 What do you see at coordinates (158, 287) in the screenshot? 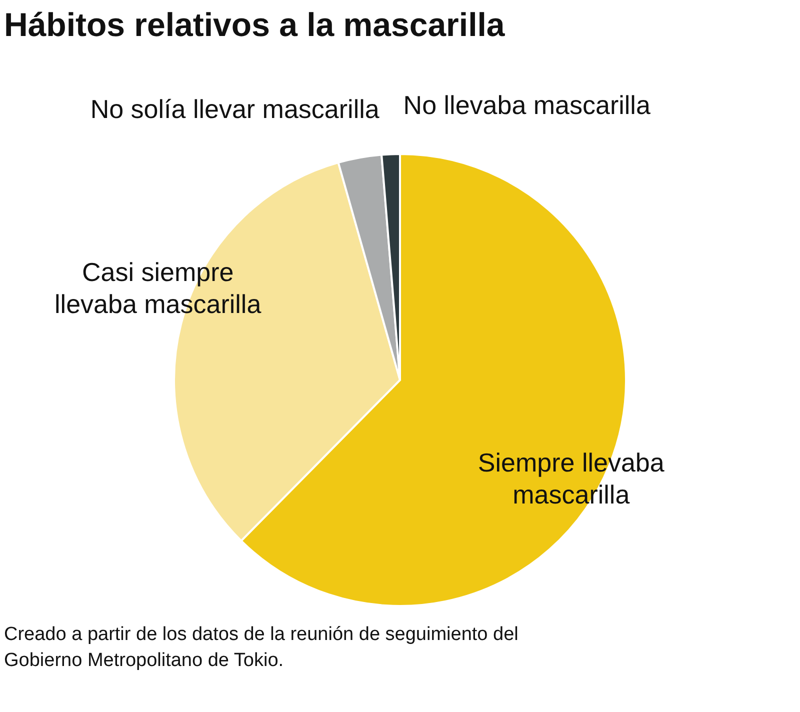
I see `slice-label: Casi siempre llevaba mascarilla` at bounding box center [158, 287].